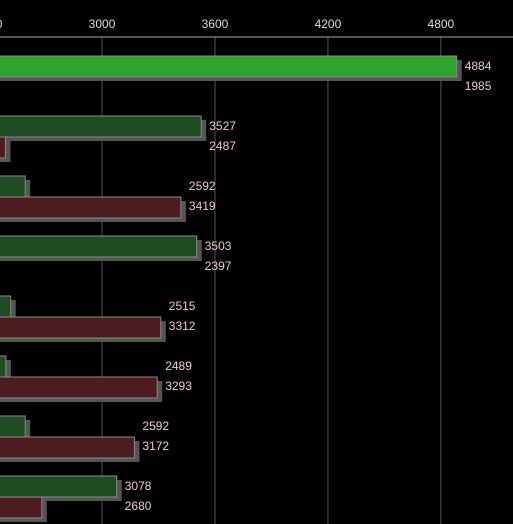  What do you see at coordinates (202, 206) in the screenshot?
I see `value-label: 3419` at bounding box center [202, 206].